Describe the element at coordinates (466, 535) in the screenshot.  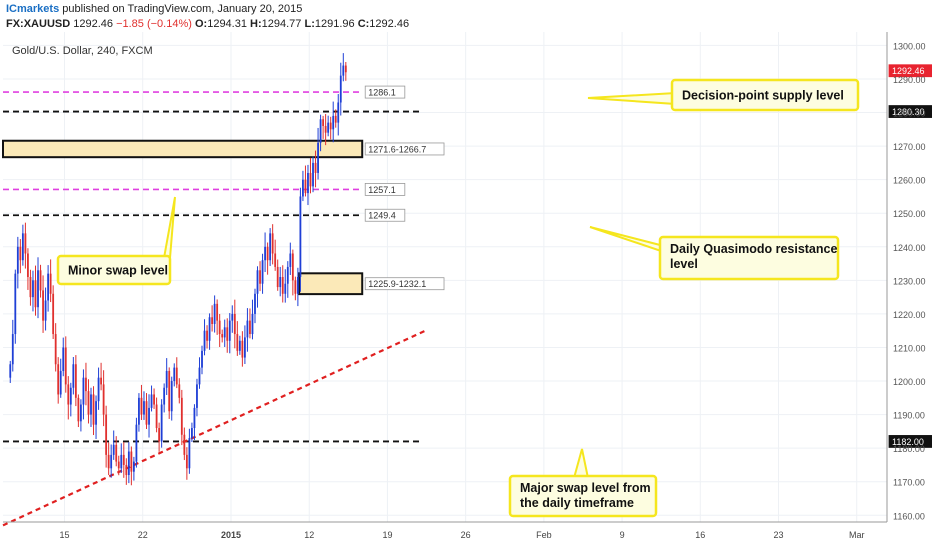
I see `x-tick-label: 26` at that location.